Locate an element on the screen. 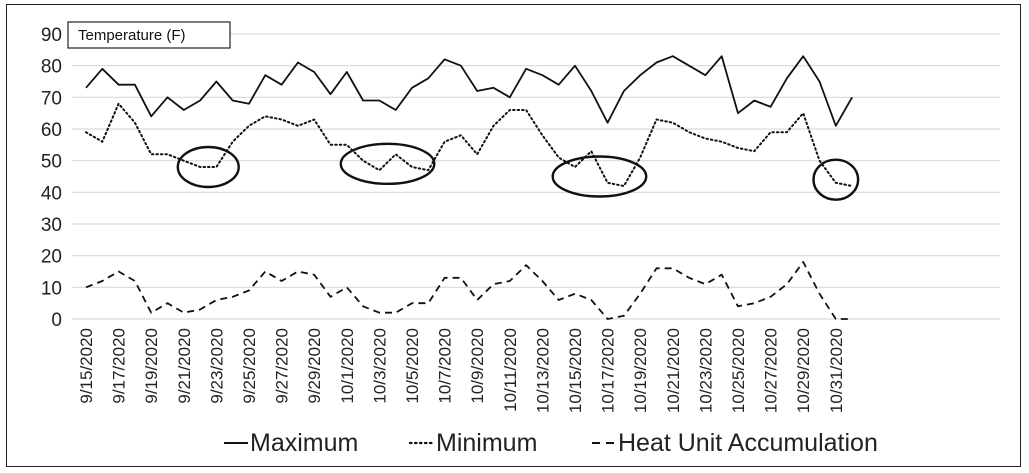 The width and height of the screenshot is (1029, 473). x-tick-label: 10/17/2020 is located at coordinates (608, 370).